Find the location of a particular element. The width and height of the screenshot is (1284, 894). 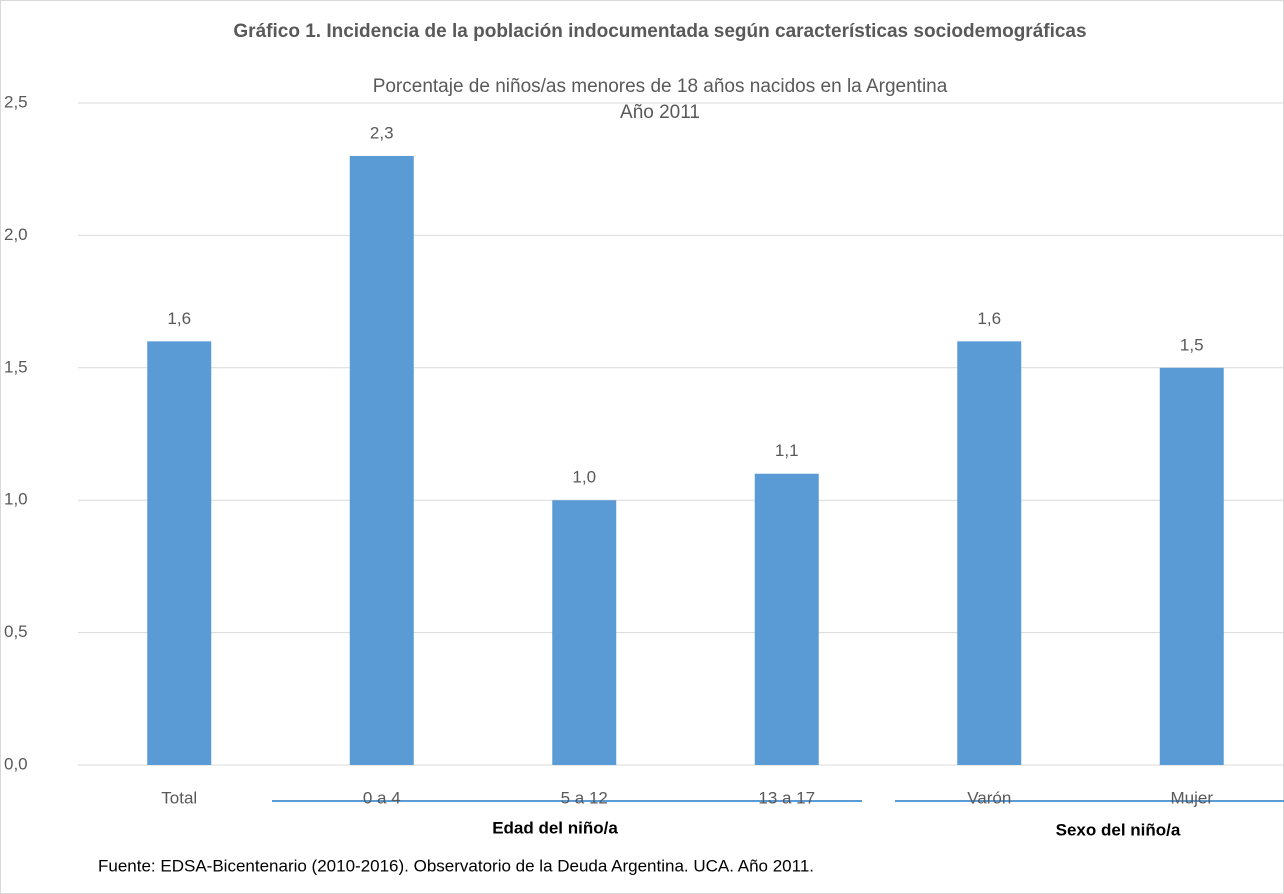

y-tick-label: 0,0 is located at coordinates (16, 763).